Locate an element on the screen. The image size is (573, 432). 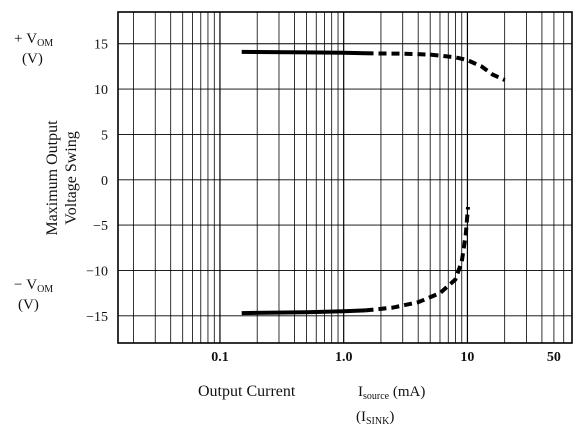
x-tick-label: 0.1 is located at coordinates (220, 357).